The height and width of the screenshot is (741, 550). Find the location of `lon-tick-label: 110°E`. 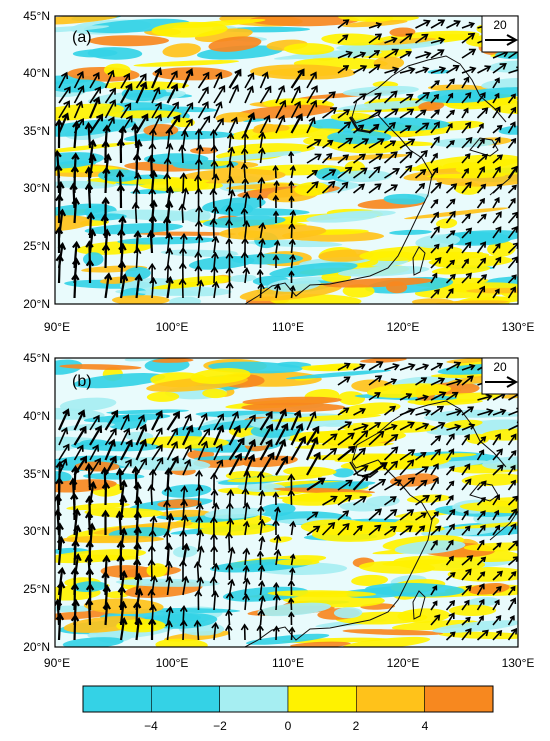

lon-tick-label: 110°E is located at coordinates (288, 327).